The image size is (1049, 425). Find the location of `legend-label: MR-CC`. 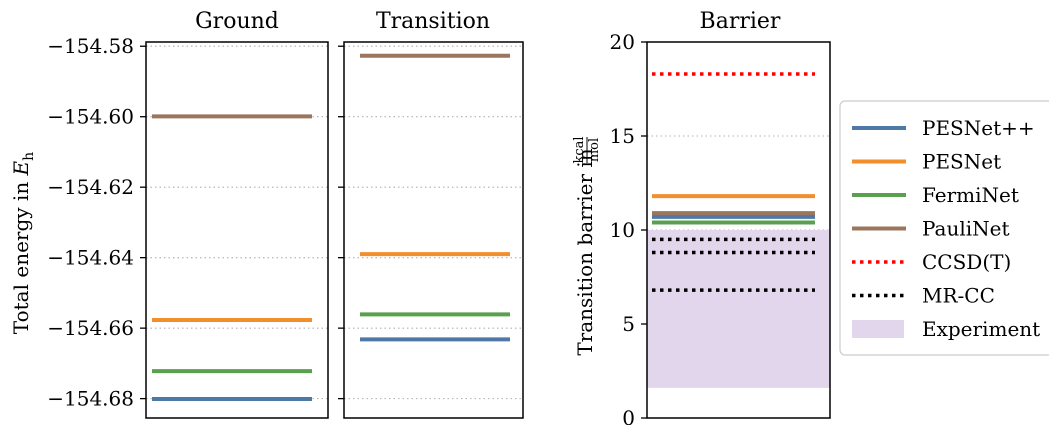

legend-label: MR-CC is located at coordinates (958, 296).